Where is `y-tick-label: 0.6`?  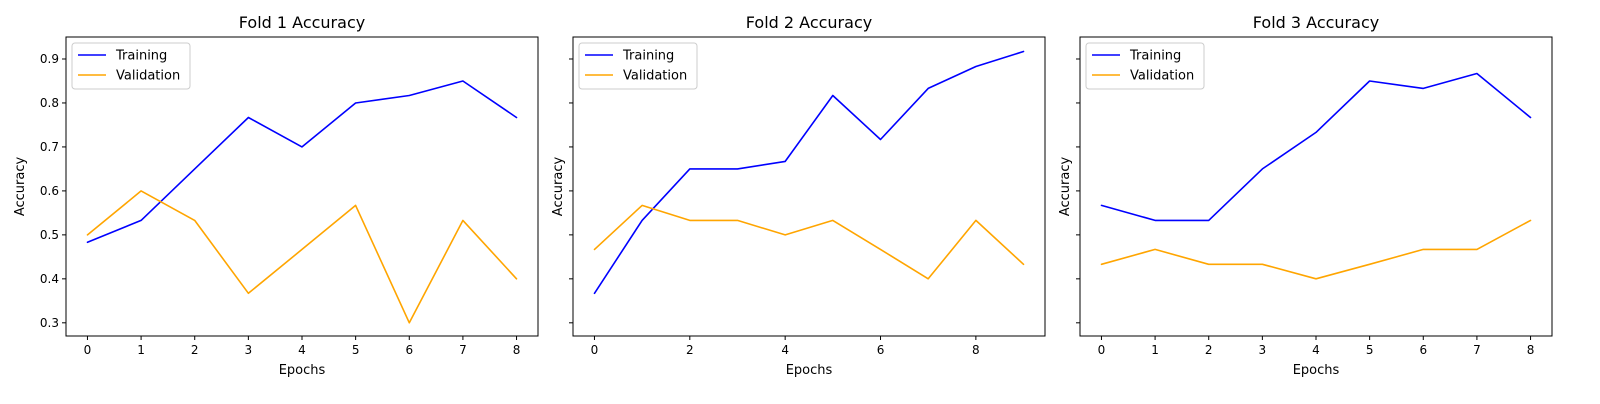
y-tick-label: 0.6 is located at coordinates (49, 191).